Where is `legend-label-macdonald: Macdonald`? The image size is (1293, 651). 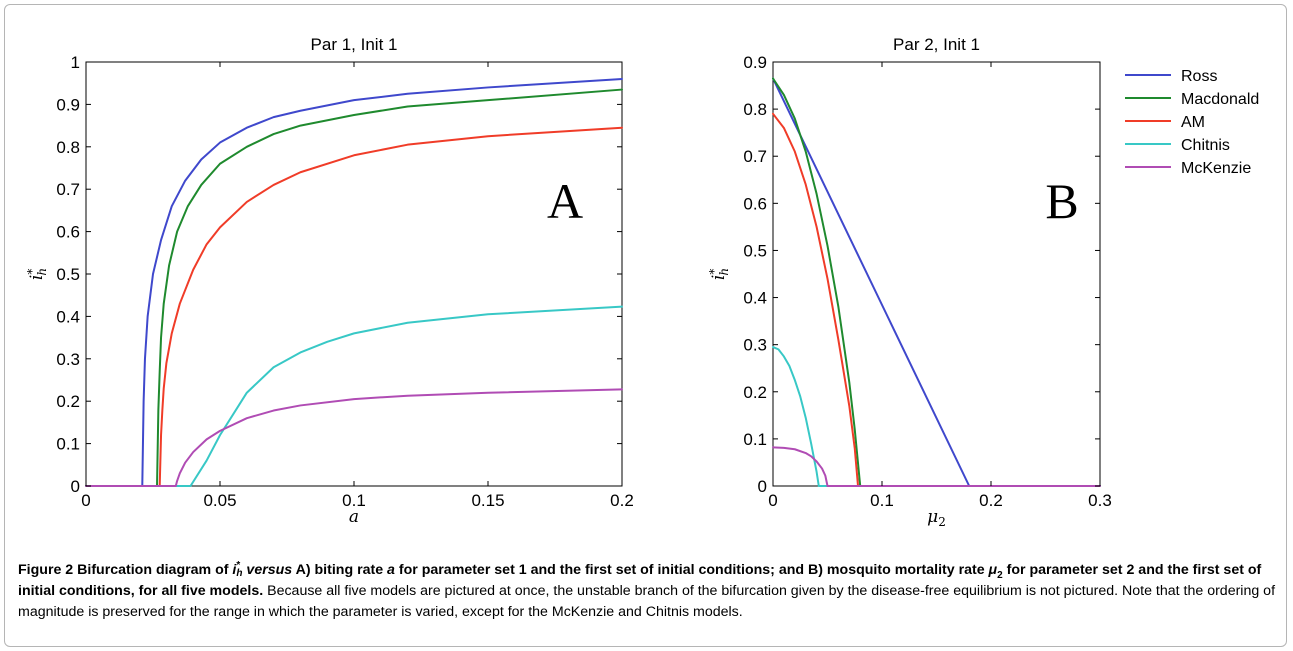 legend-label-macdonald: Macdonald is located at coordinates (1220, 99).